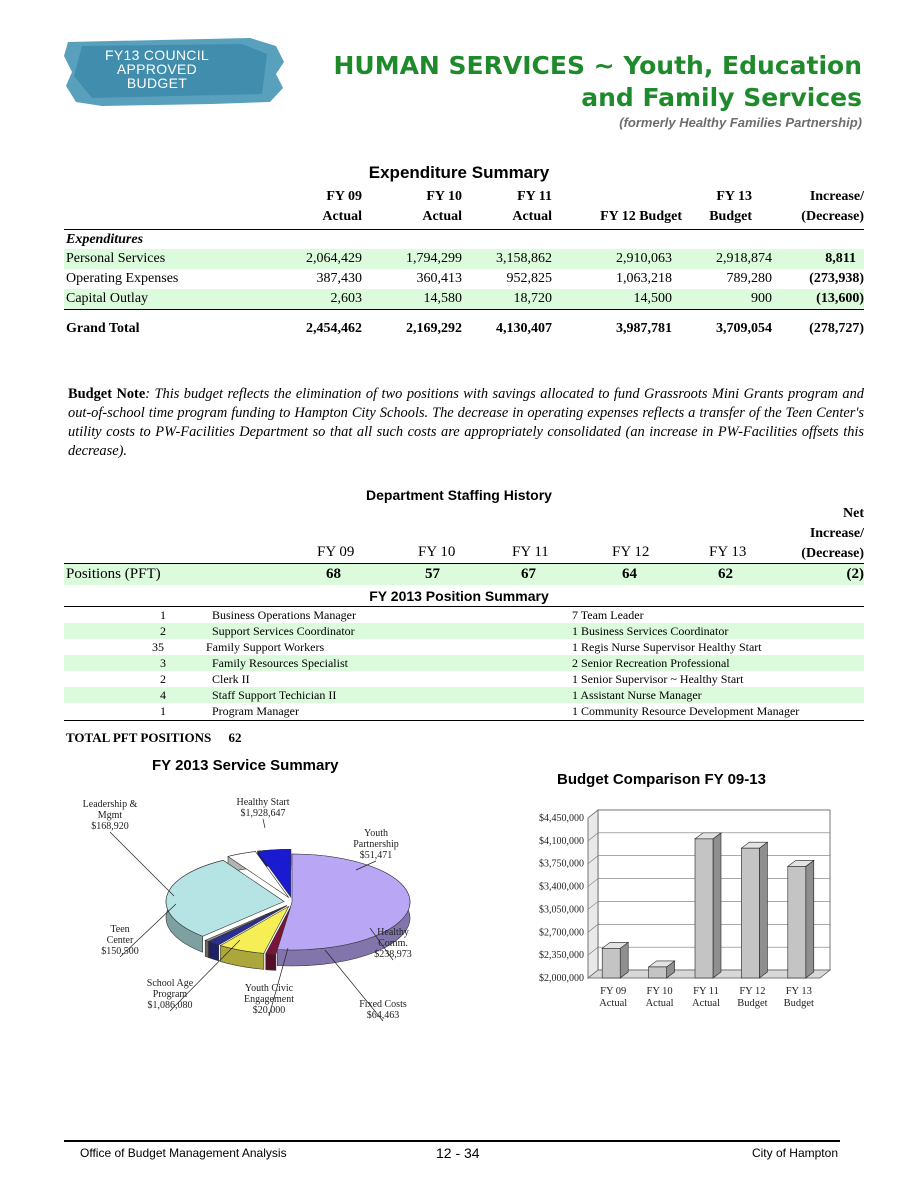  What do you see at coordinates (730, 216) in the screenshot?
I see `col-header: Budget` at bounding box center [730, 216].